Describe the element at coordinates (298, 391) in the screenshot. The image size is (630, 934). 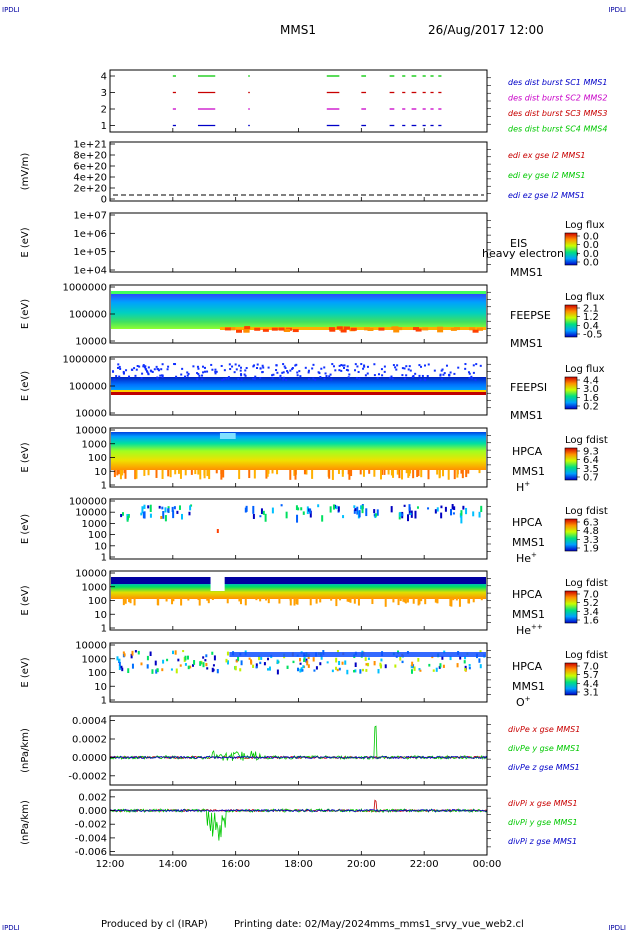
I see `feepsi-band-yellow` at that location.